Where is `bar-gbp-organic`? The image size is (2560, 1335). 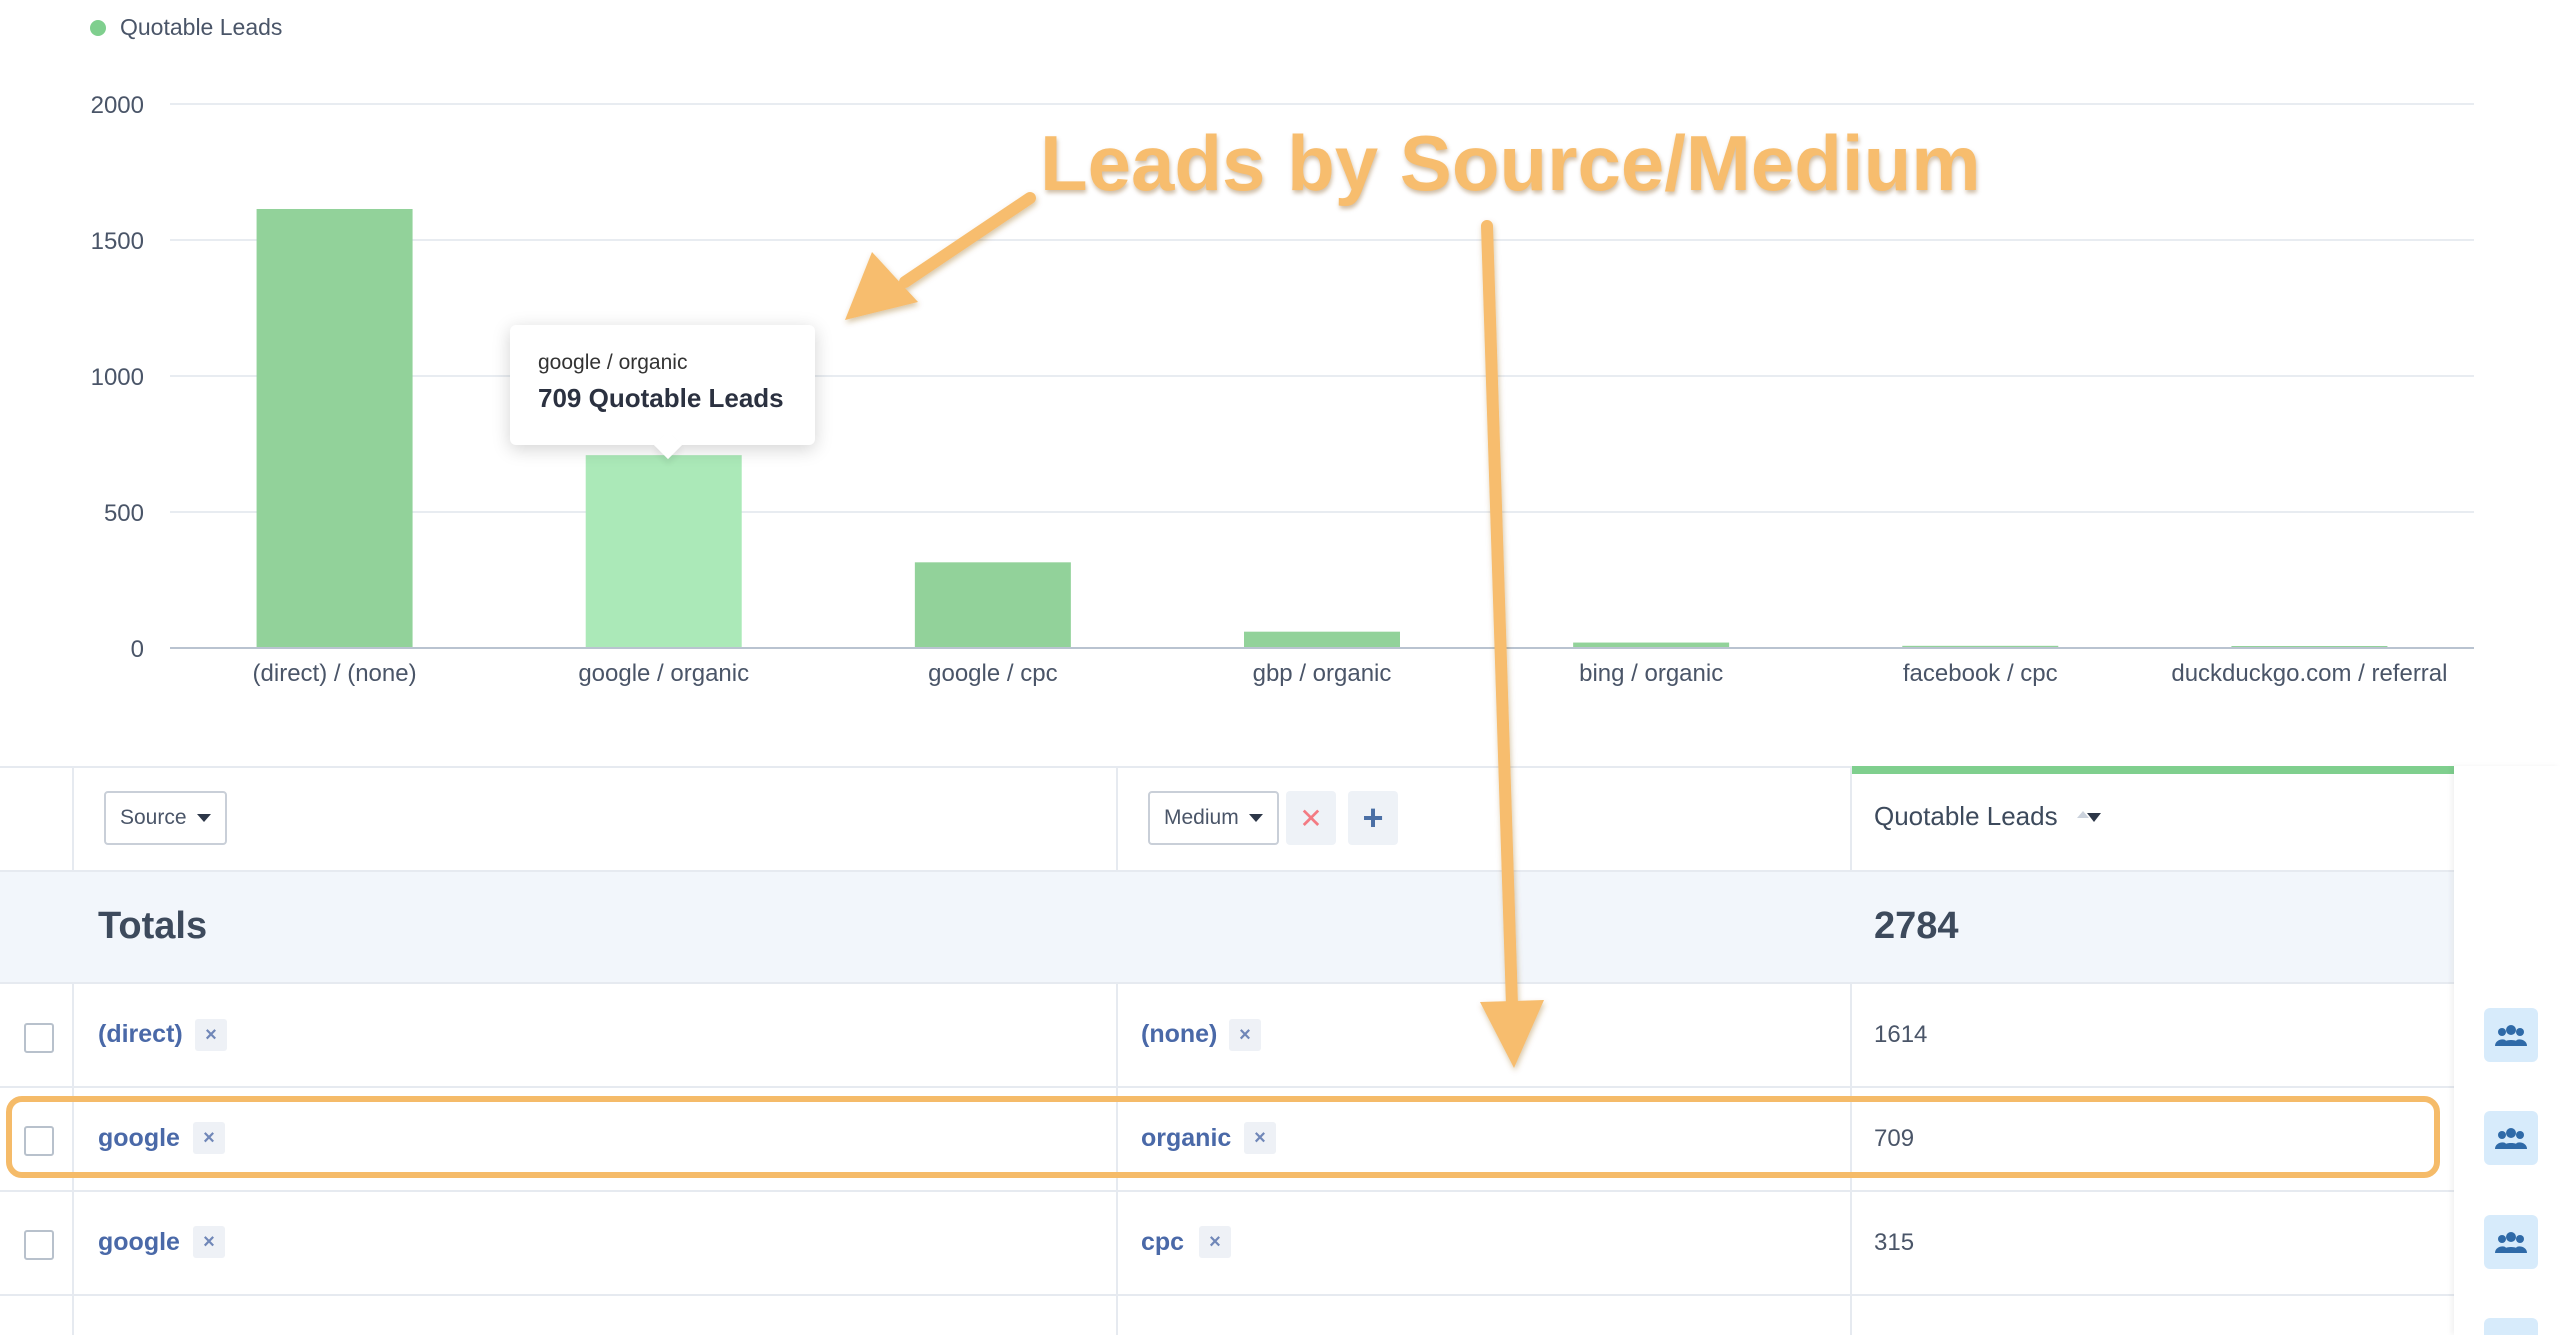 bar-gbp-organic is located at coordinates (1322, 639).